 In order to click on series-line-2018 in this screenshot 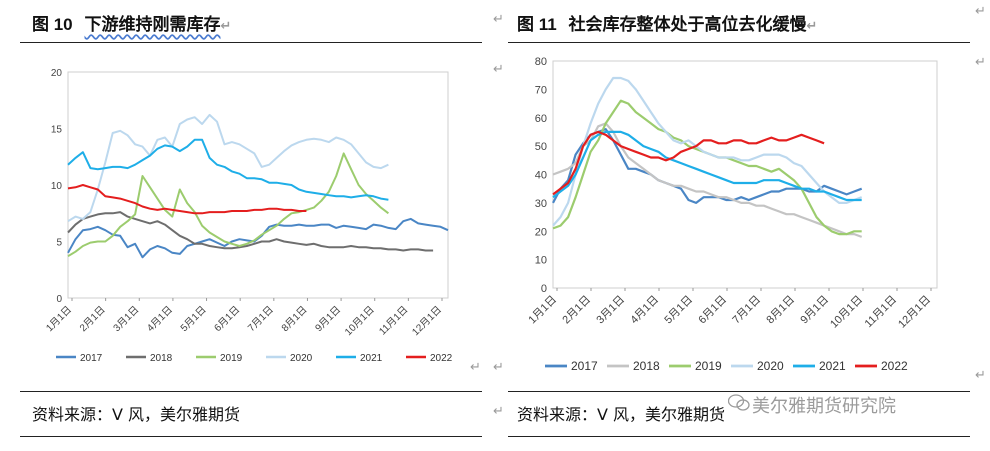, I will do `click(250, 231)`.